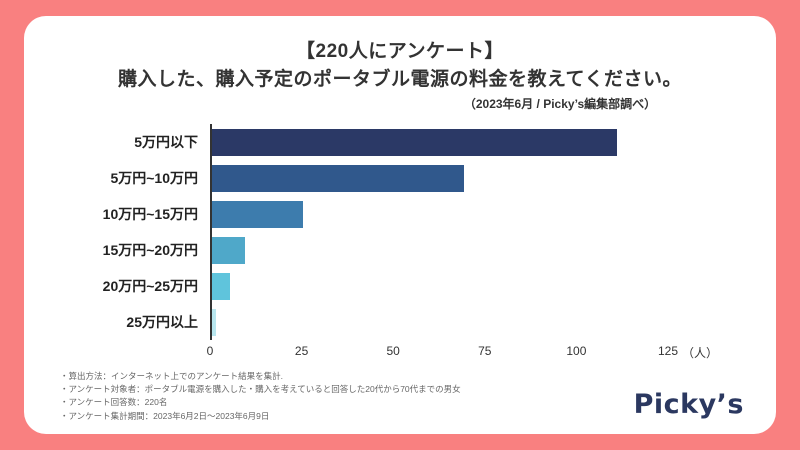 Image resolution: width=800 pixels, height=450 pixels. I want to click on title-line-2: 購入した、購入予定のポータブル電源の料金を教えてください。, so click(400, 79).